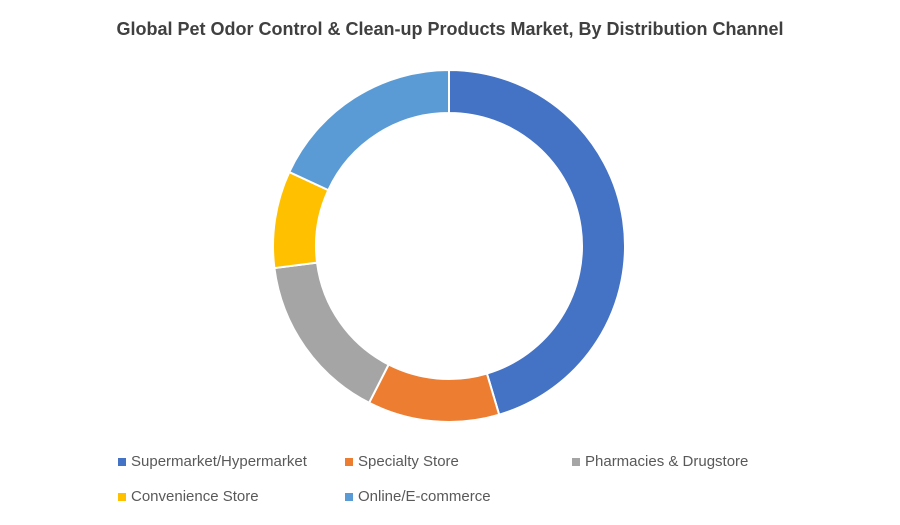  What do you see at coordinates (424, 496) in the screenshot?
I see `legend-label: Online/E-commerce` at bounding box center [424, 496].